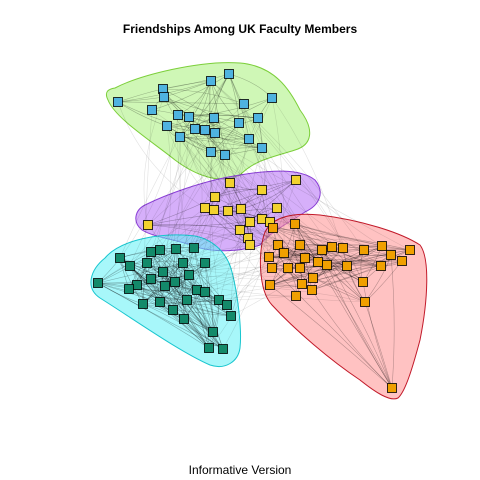 The width and height of the screenshot is (480, 480). What do you see at coordinates (240, 29) in the screenshot?
I see `figure-title: Friendships Among UK Faculty Members` at bounding box center [240, 29].